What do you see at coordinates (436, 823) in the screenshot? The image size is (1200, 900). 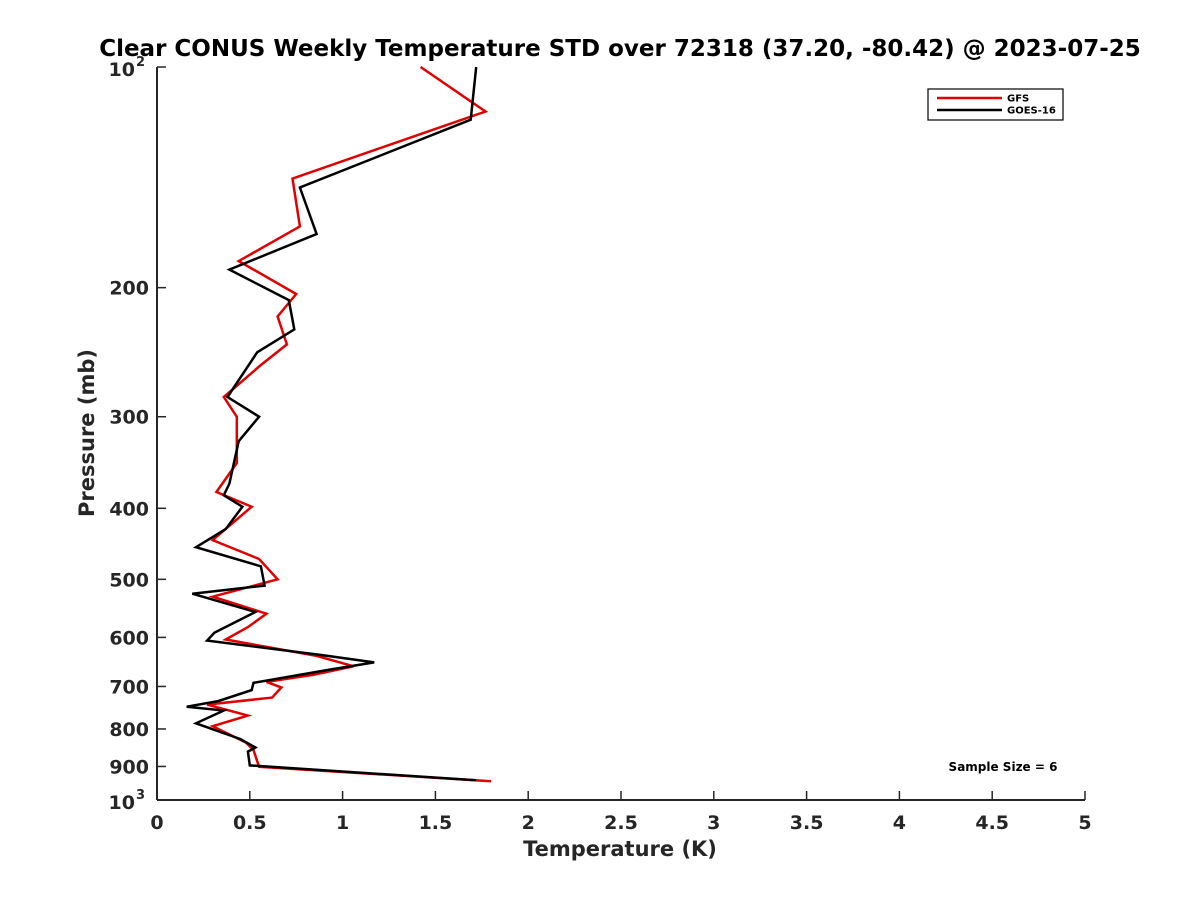 I see `x-tick-label: 1.5` at bounding box center [436, 823].